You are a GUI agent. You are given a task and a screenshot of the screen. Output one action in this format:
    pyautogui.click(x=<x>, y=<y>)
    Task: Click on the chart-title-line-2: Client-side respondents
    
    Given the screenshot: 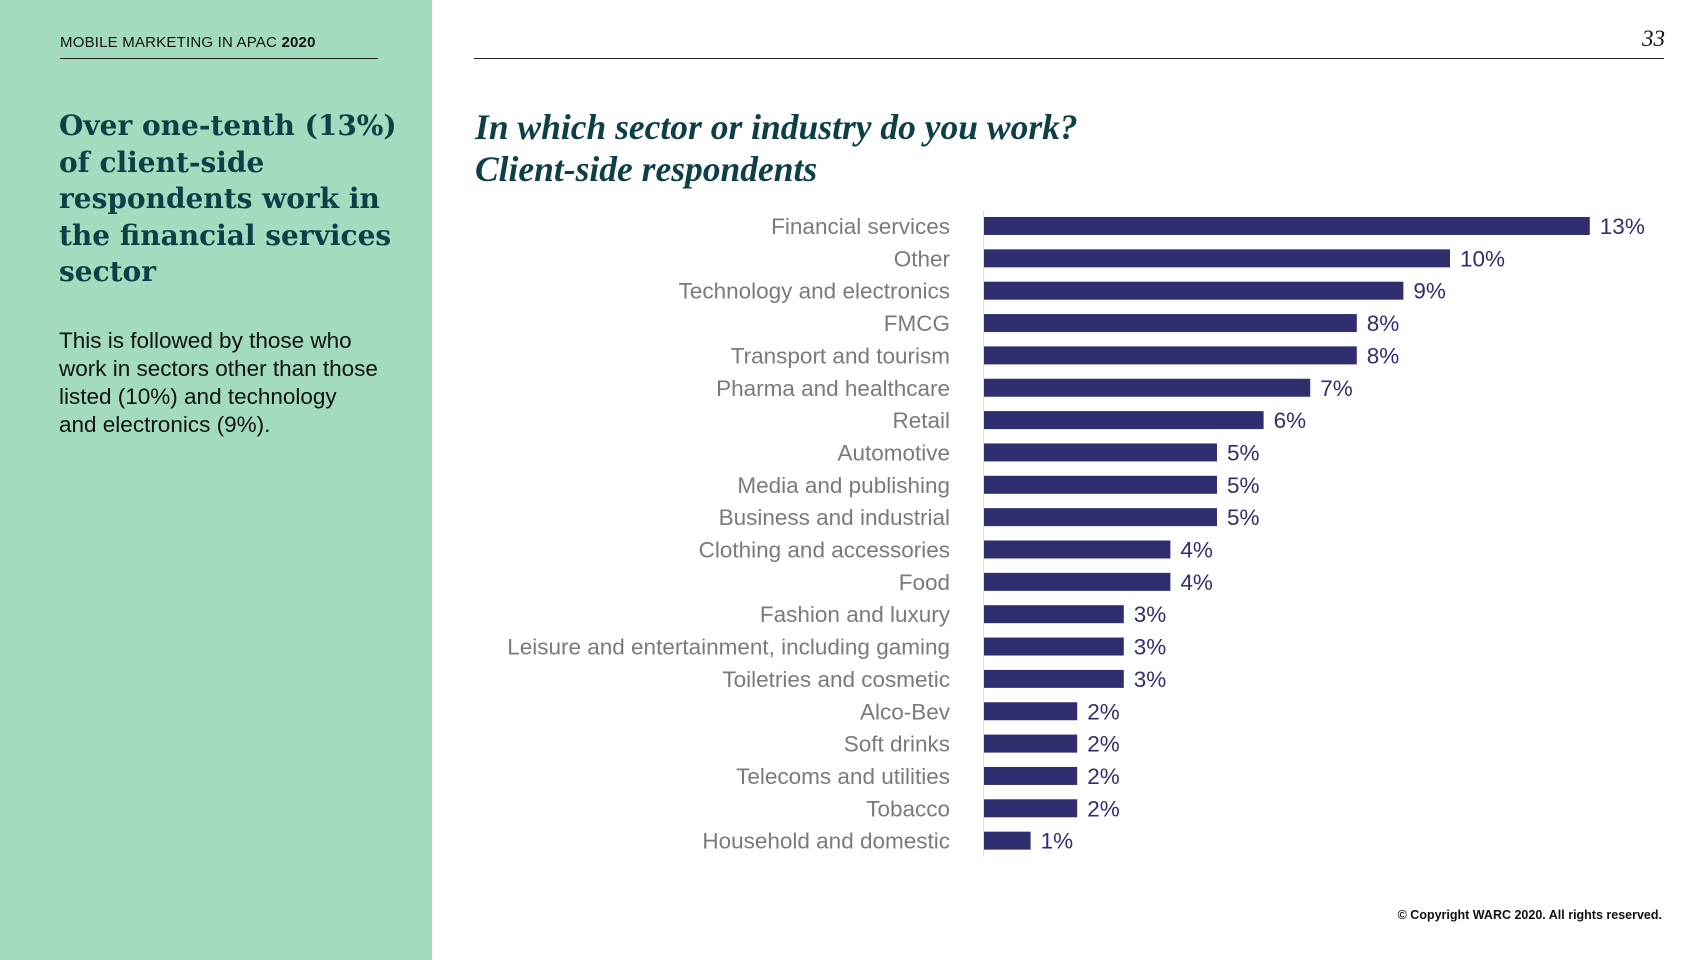 What is the action you would take?
    pyautogui.click(x=646, y=169)
    